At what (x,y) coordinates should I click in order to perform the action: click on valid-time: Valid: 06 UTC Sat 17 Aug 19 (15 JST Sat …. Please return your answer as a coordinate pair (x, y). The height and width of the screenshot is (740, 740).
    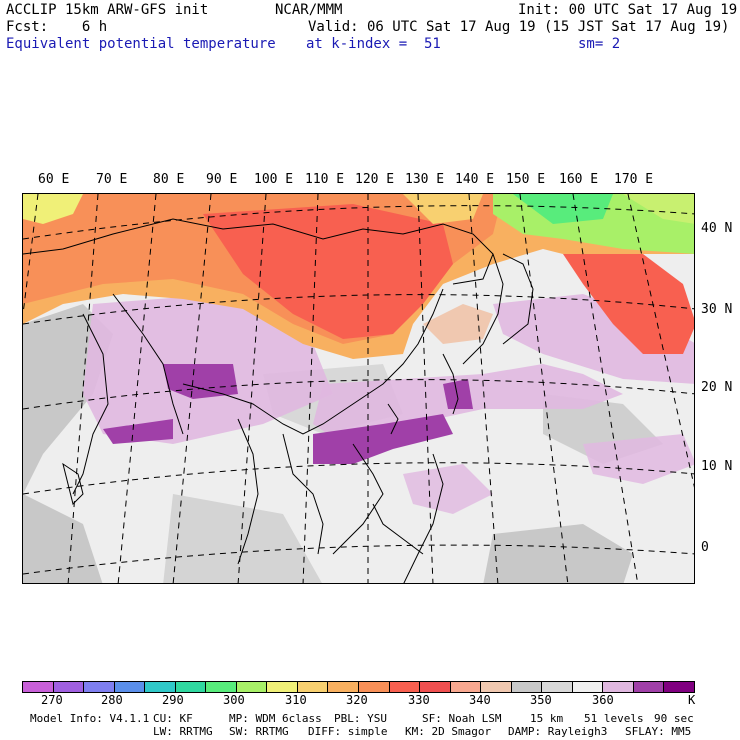
    Looking at the image, I should click on (519, 27).